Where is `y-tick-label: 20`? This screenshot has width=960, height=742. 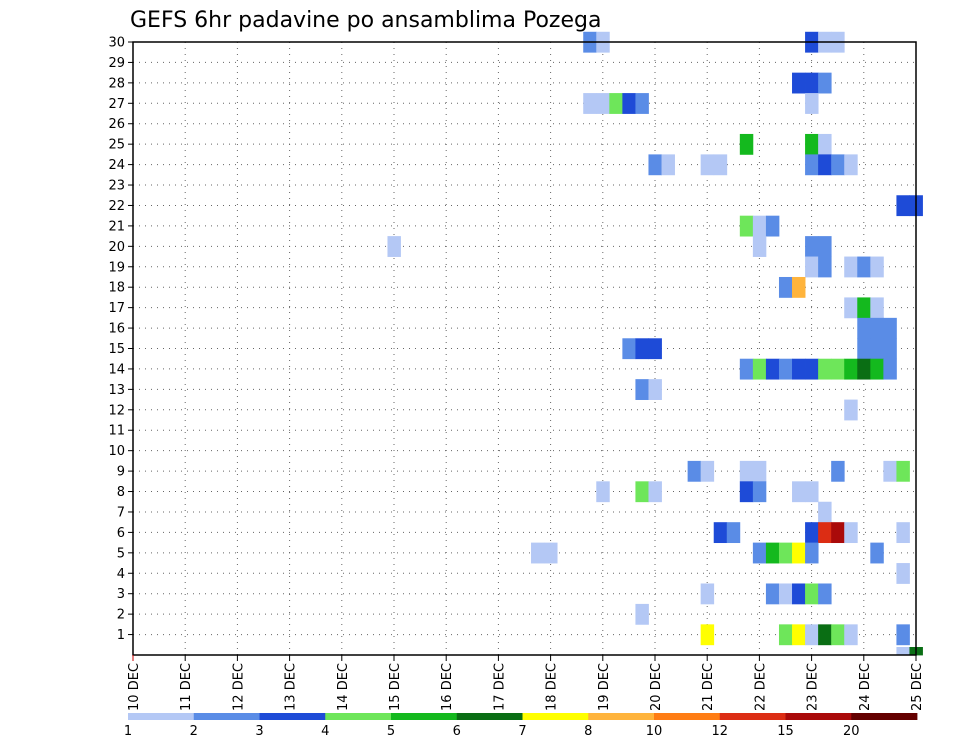
y-tick-label: 20 is located at coordinates (116, 247).